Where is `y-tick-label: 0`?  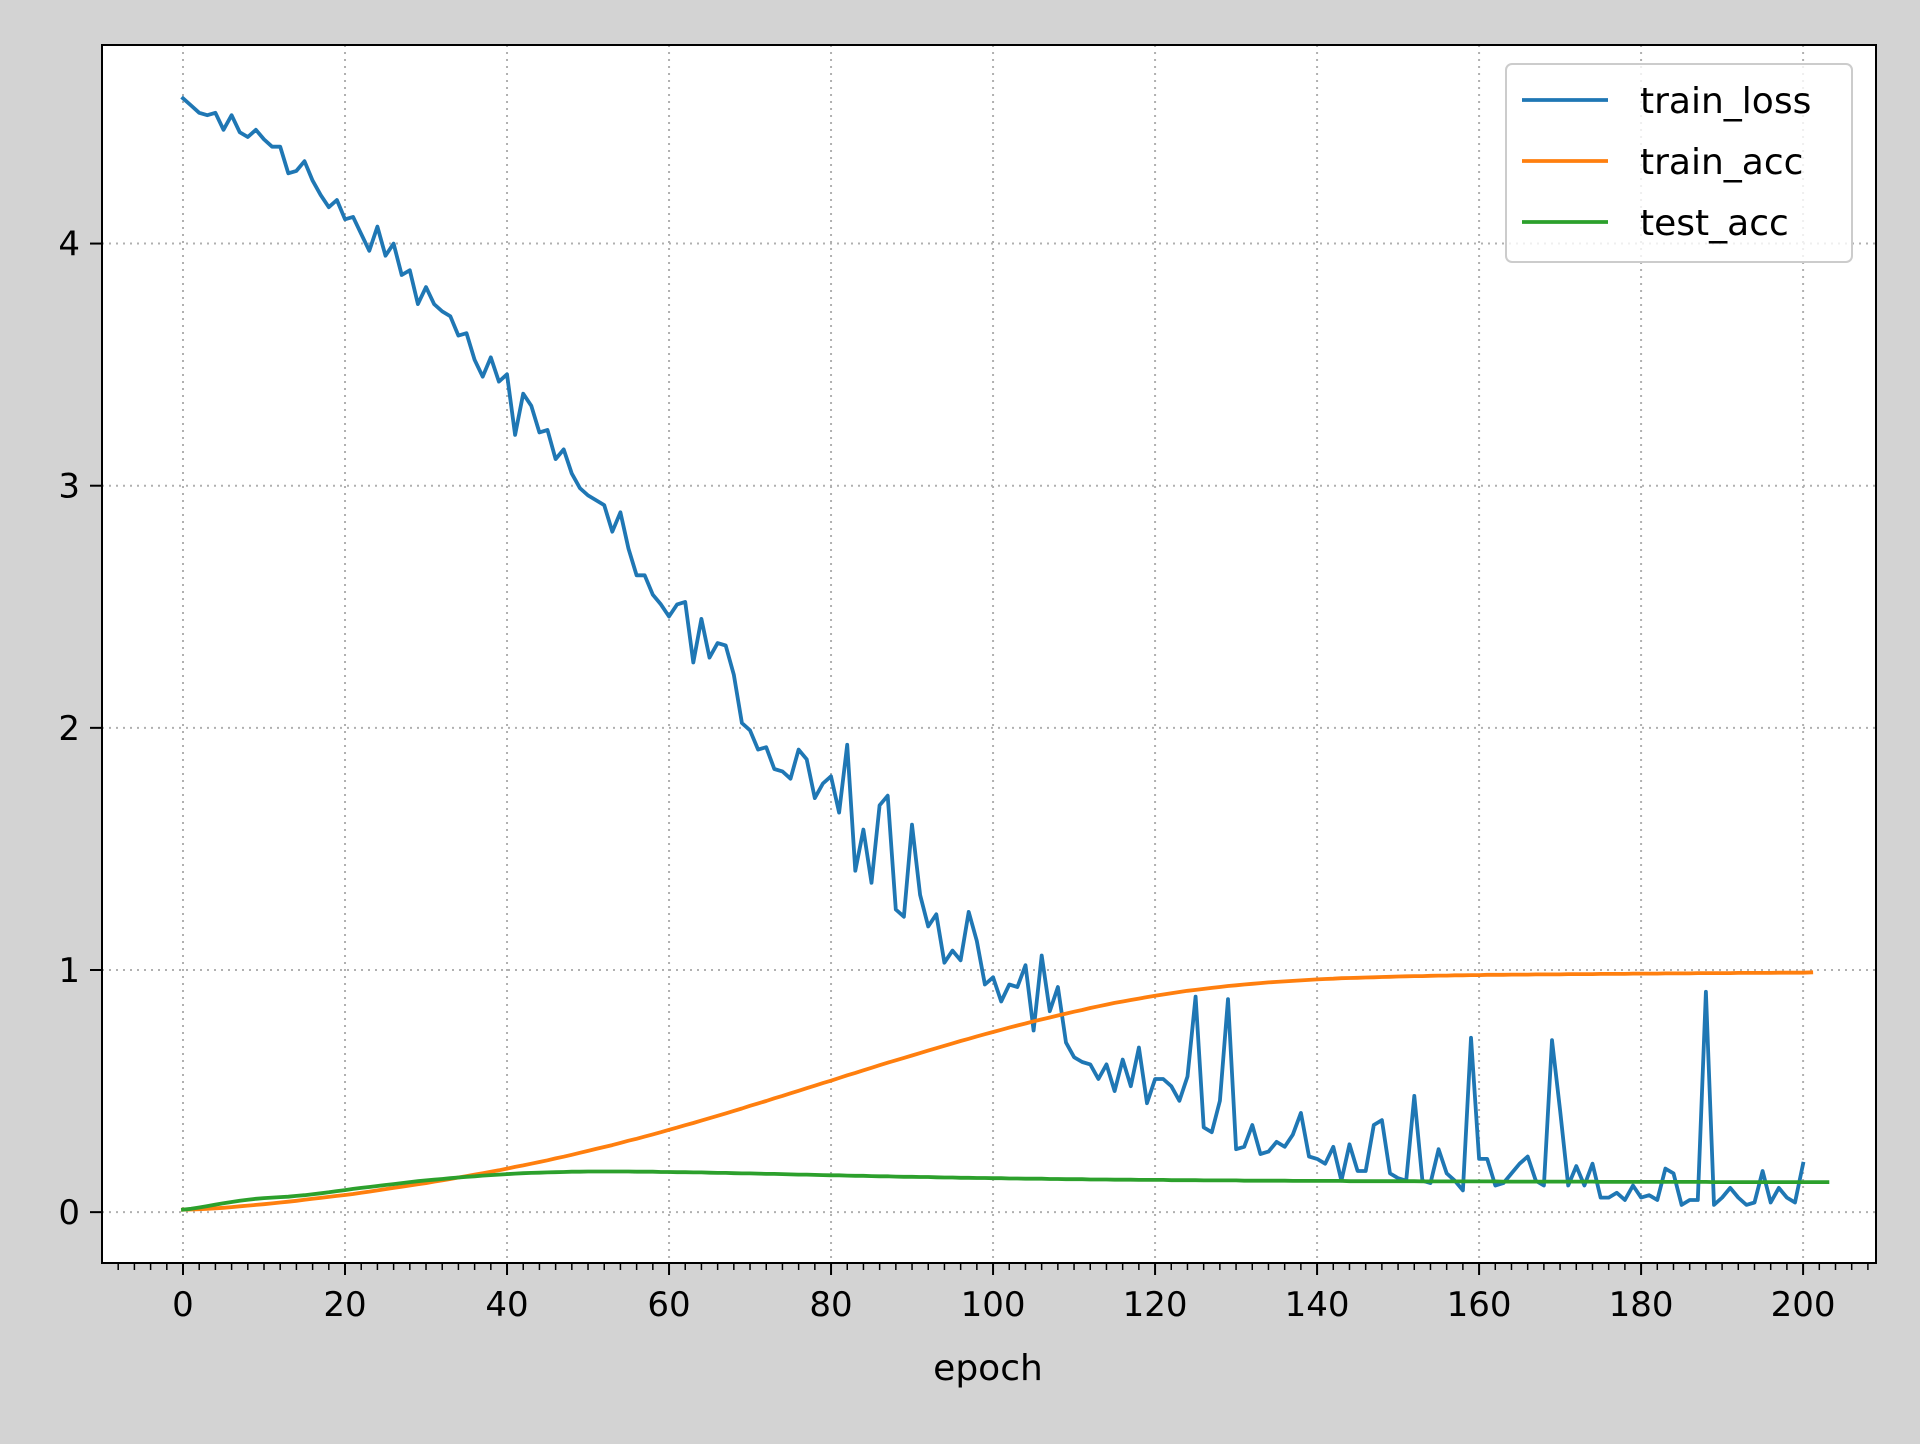
y-tick-label: 0 is located at coordinates (69, 1213).